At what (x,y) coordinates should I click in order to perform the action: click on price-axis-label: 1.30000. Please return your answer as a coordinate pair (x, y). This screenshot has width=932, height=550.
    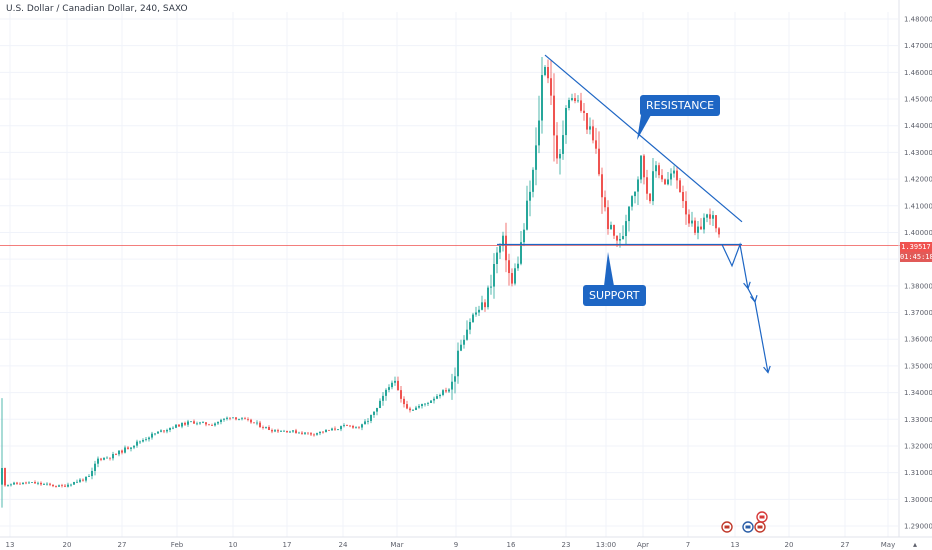
    Looking at the image, I should click on (918, 500).